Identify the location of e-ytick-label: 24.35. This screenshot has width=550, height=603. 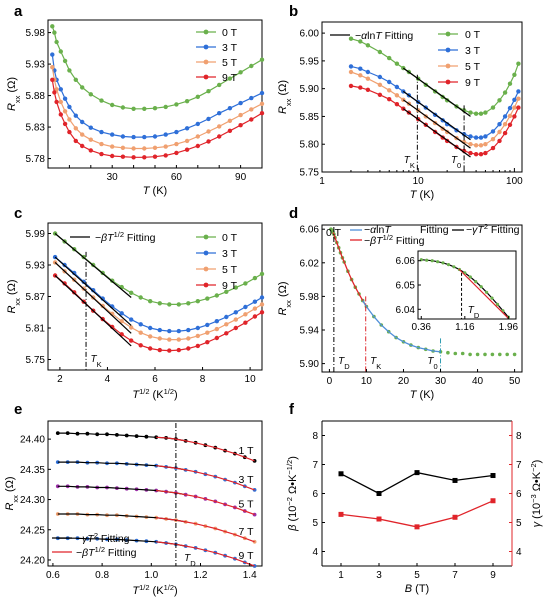
(32, 470).